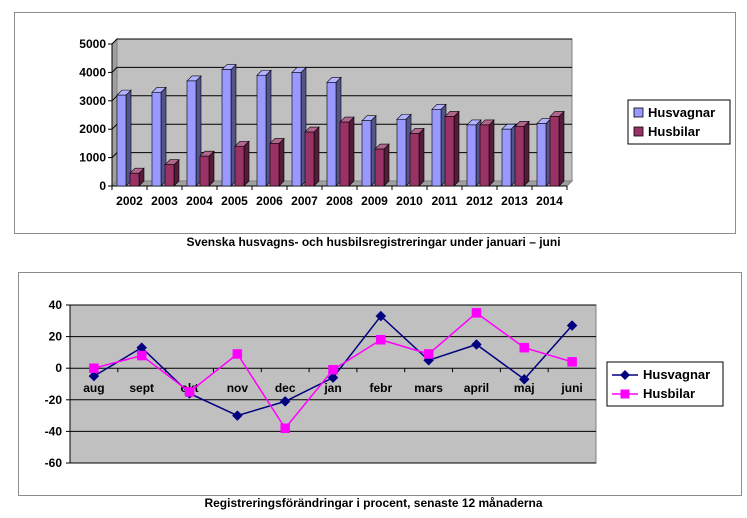 The width and height of the screenshot is (747, 518). I want to click on point-husbilar-april, so click(476, 313).